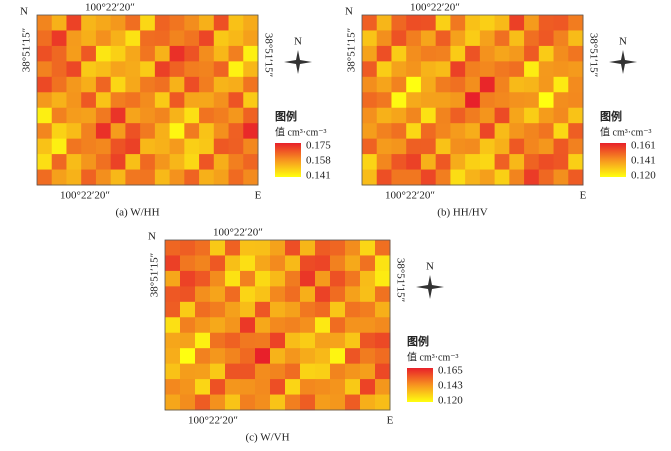  What do you see at coordinates (298, 42) in the screenshot?
I see `compass-n: N` at bounding box center [298, 42].